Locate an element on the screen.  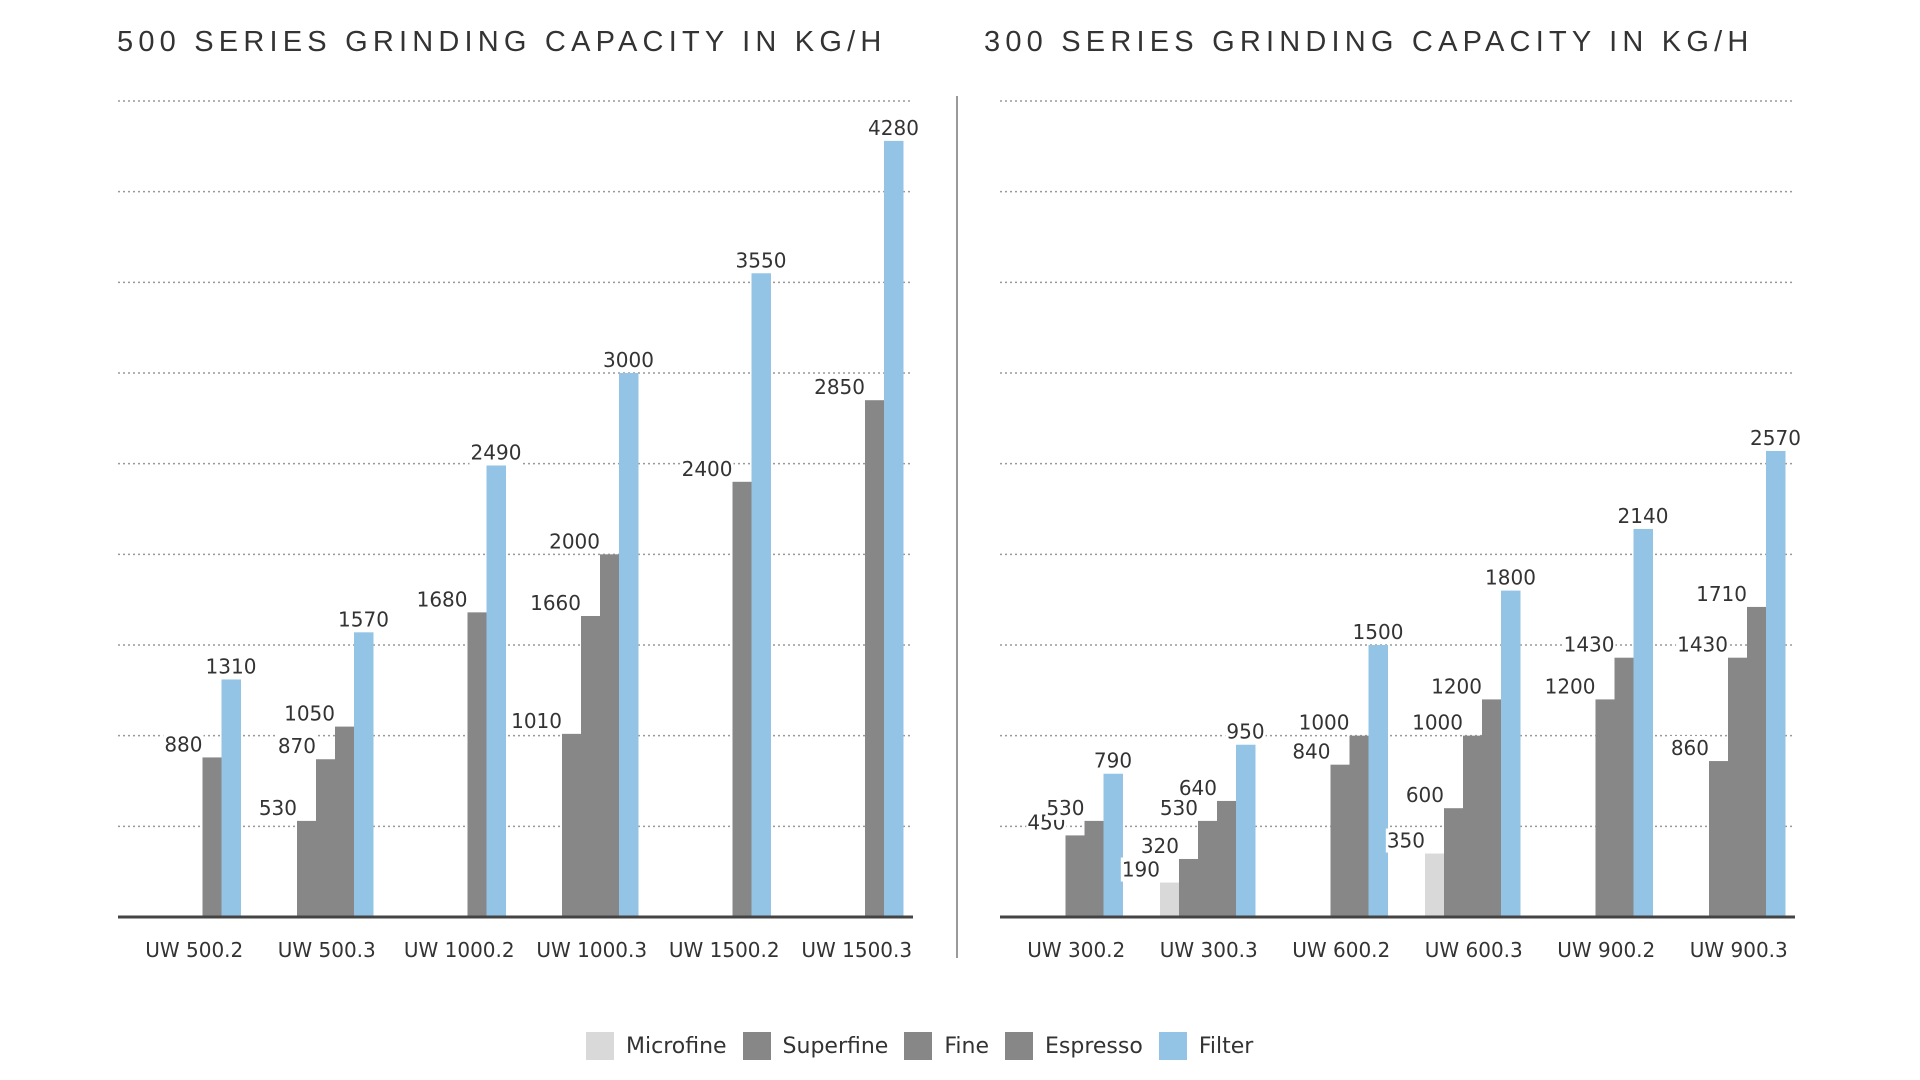
legend-swatch-espresso is located at coordinates (1019, 1046).